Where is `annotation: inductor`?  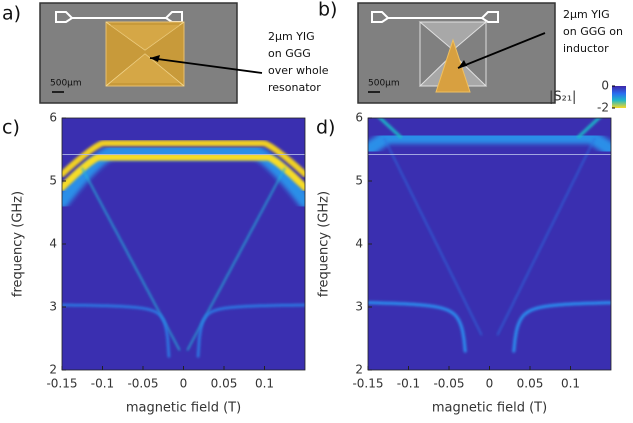 annotation: inductor is located at coordinates (586, 48).